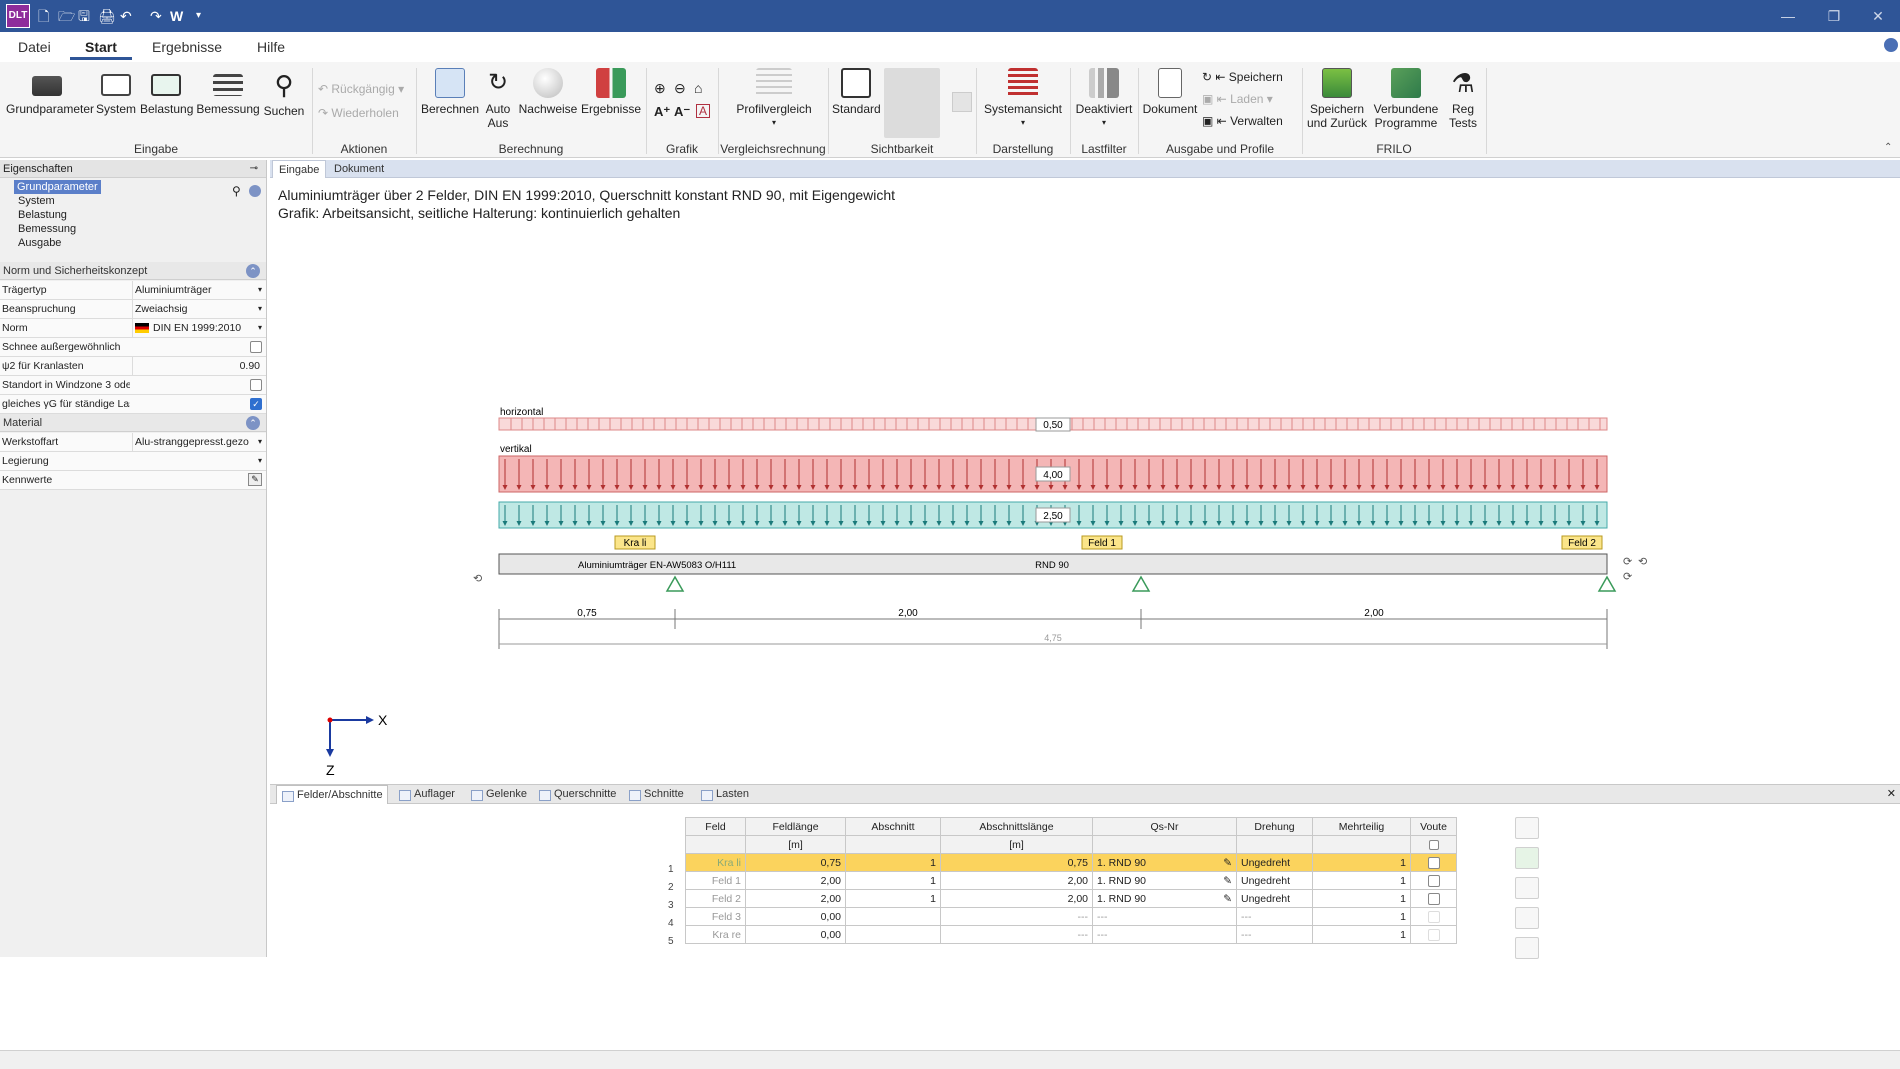  I want to click on menu-ergebnisse: Ergebnisse, so click(187, 47).